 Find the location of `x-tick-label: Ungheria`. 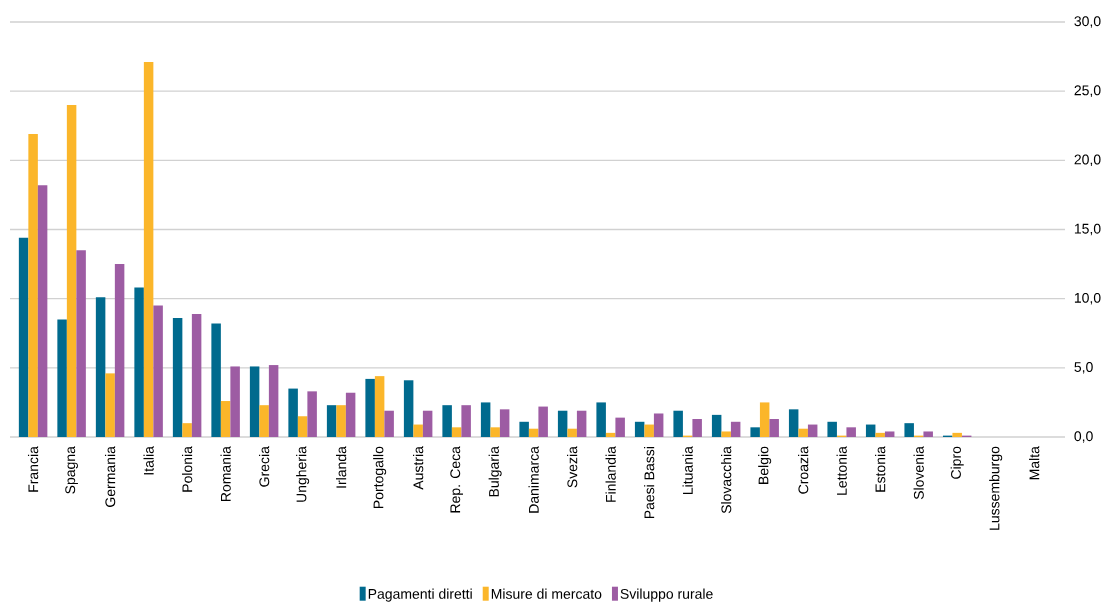

x-tick-label: Ungheria is located at coordinates (303, 474).